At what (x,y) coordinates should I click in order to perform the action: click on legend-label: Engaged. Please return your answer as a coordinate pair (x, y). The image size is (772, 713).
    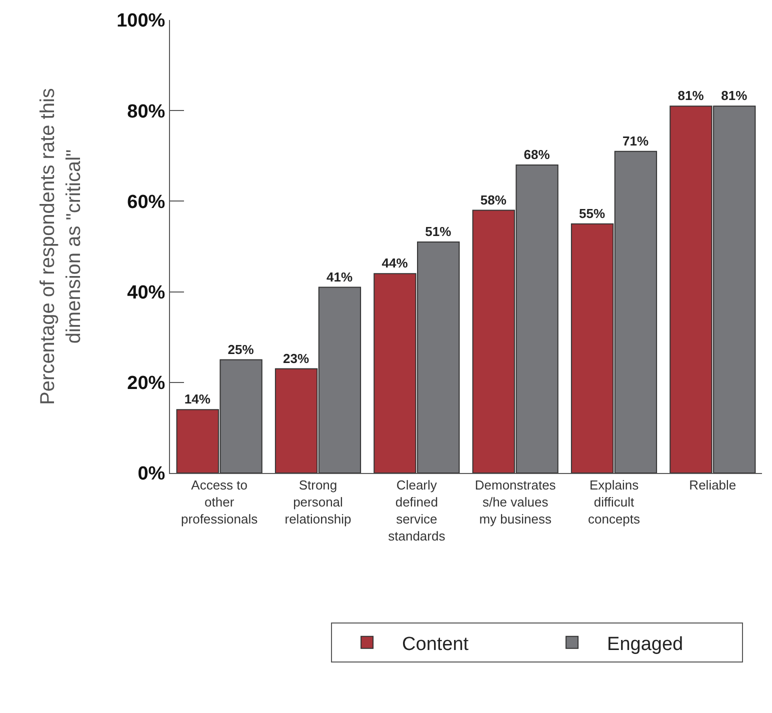
    Looking at the image, I should click on (645, 644).